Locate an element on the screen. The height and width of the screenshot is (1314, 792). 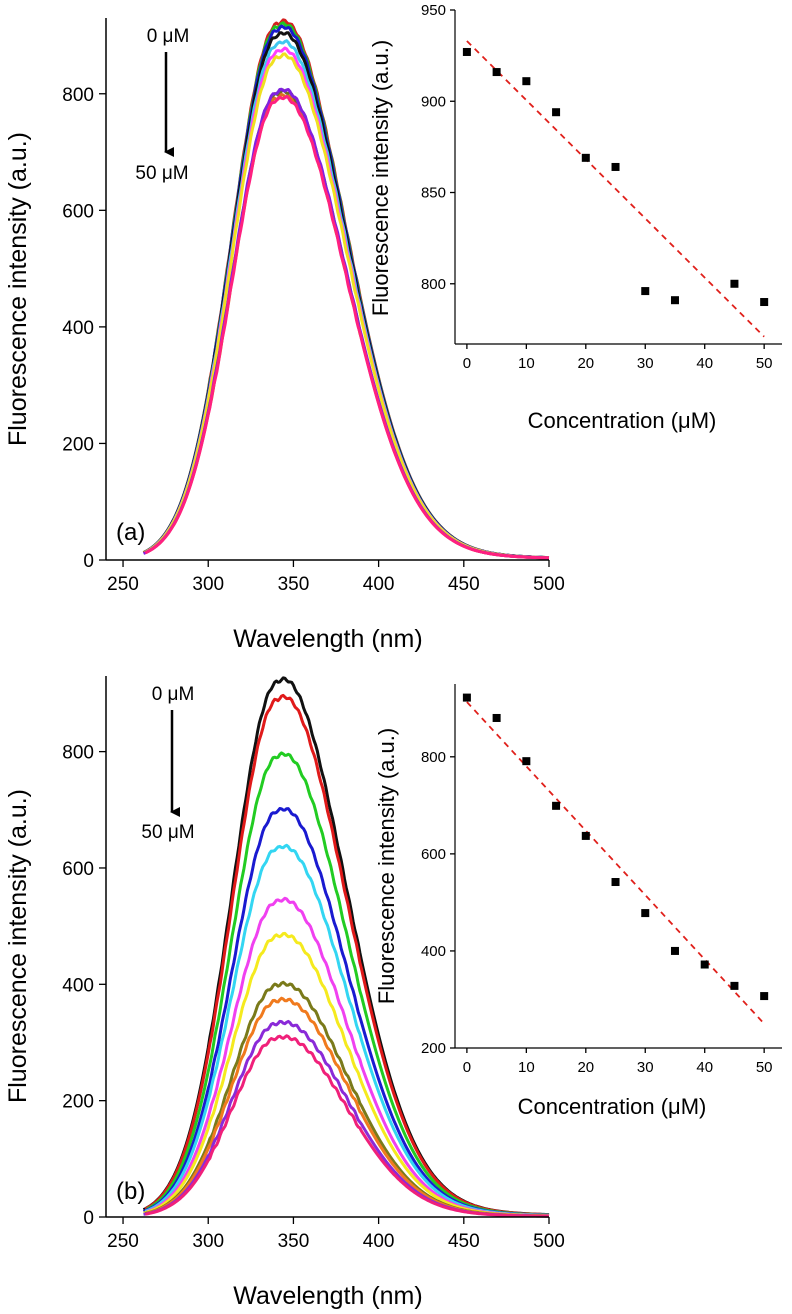
spectrum-line is located at coordinates (346, 1126).